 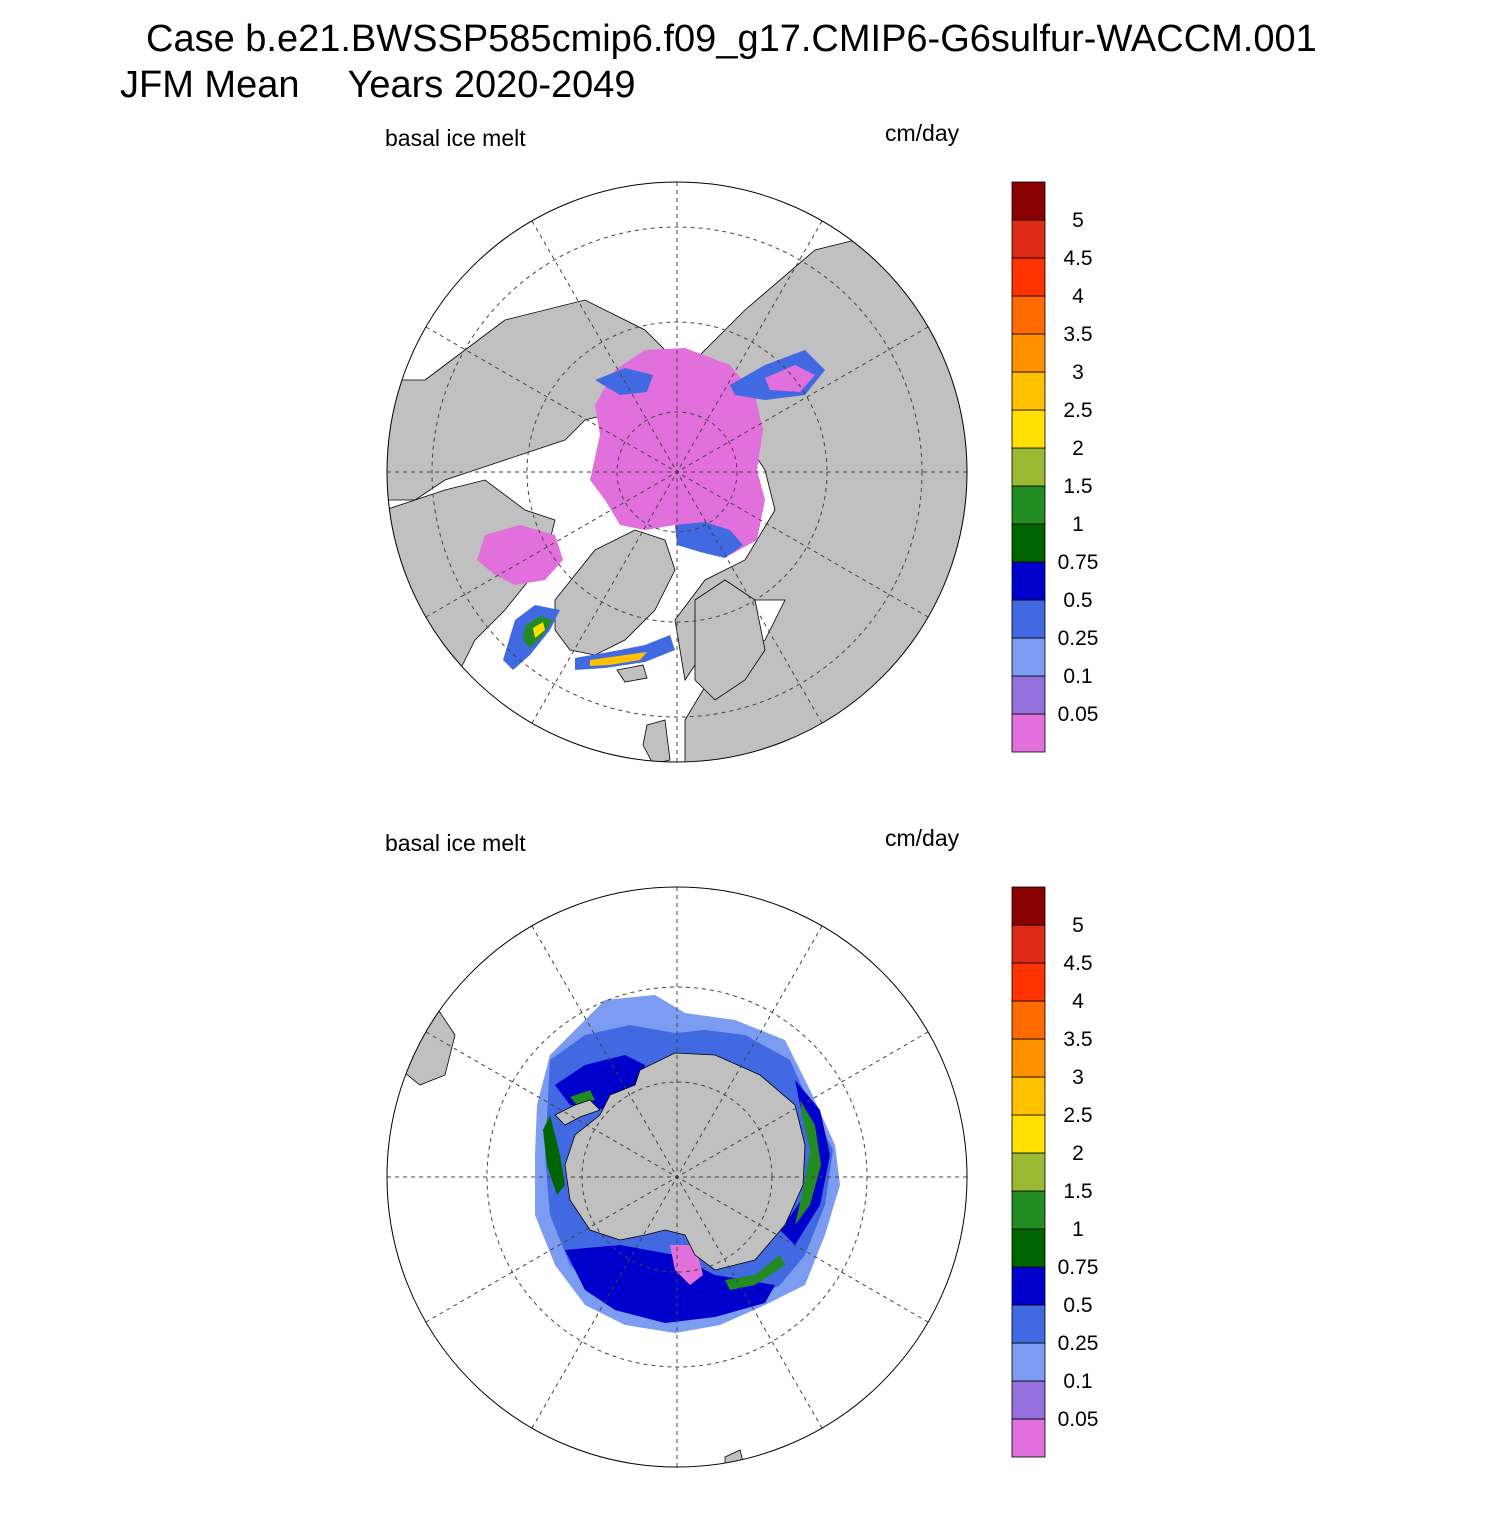 What do you see at coordinates (922, 133) in the screenshot?
I see `units-label-north: cm/day` at bounding box center [922, 133].